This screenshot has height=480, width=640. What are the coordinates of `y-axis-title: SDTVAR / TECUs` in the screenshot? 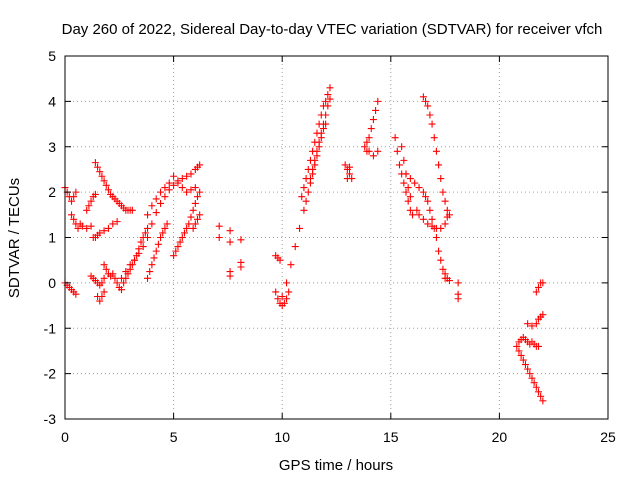 It's located at (14, 238).